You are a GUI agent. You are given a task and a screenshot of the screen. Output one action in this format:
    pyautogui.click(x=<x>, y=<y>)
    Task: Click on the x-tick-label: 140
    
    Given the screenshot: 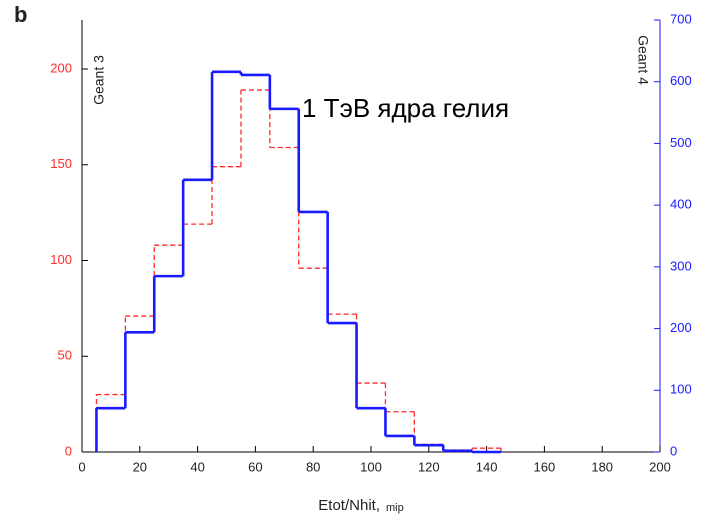 What is the action you would take?
    pyautogui.click(x=487, y=466)
    